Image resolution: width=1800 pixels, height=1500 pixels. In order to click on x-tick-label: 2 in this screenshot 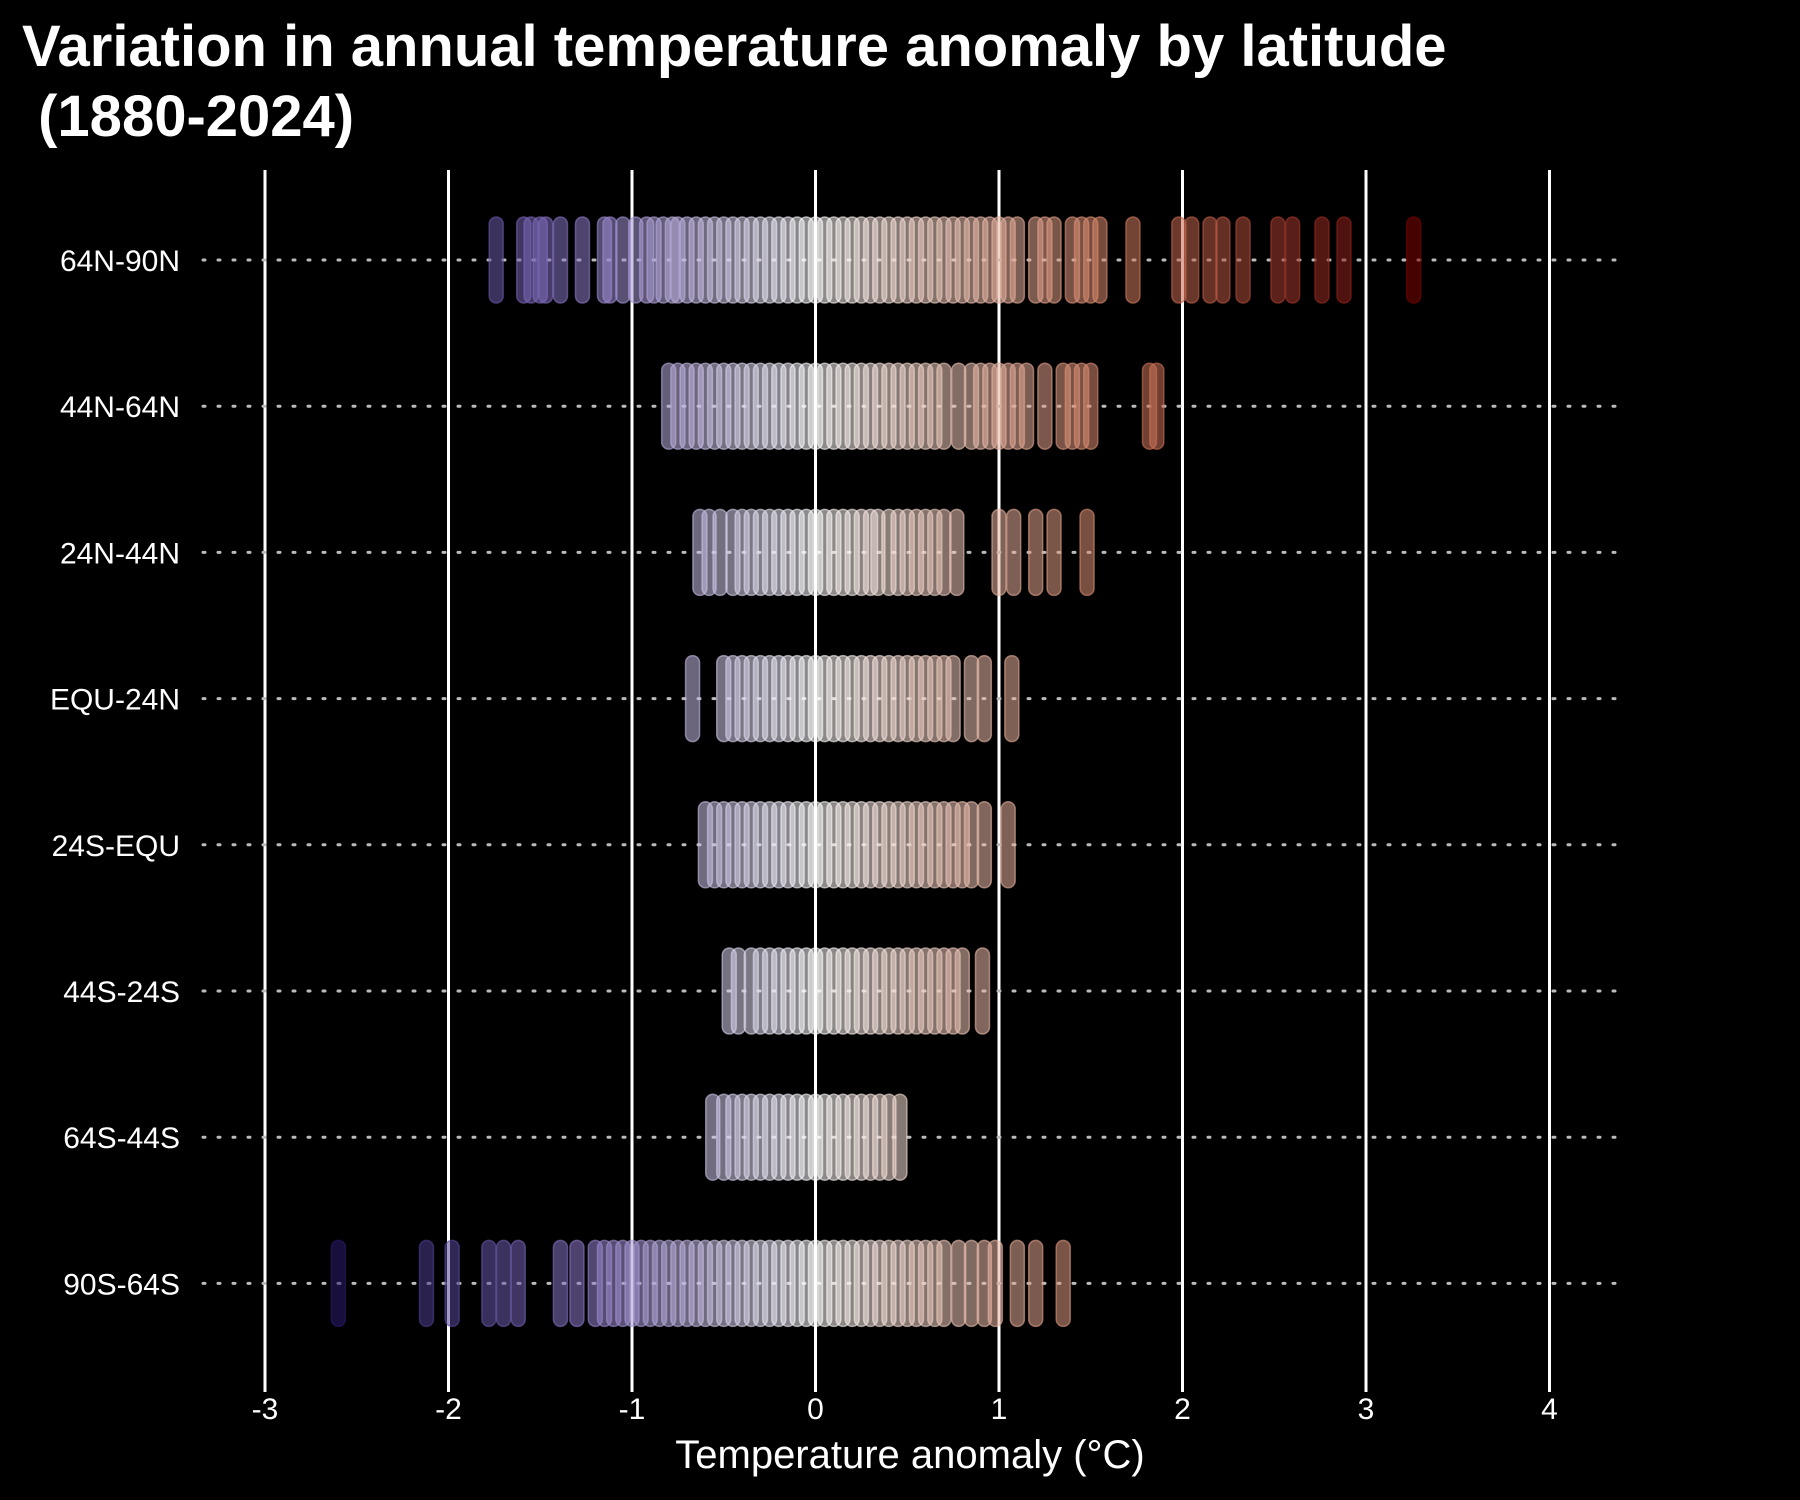, I will do `click(1182, 1409)`.